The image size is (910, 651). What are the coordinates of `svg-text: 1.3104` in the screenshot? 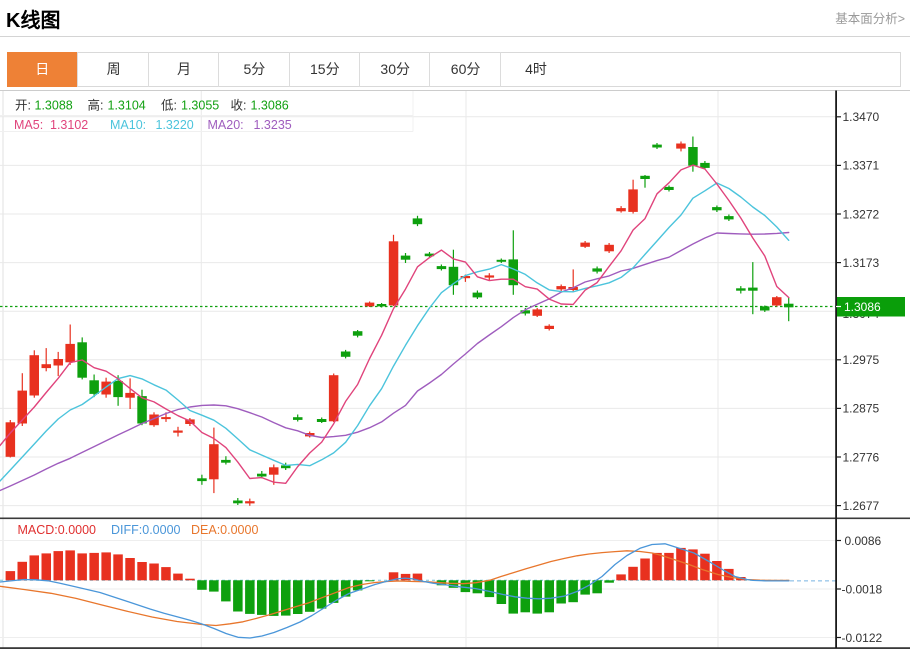 It's located at (127, 105).